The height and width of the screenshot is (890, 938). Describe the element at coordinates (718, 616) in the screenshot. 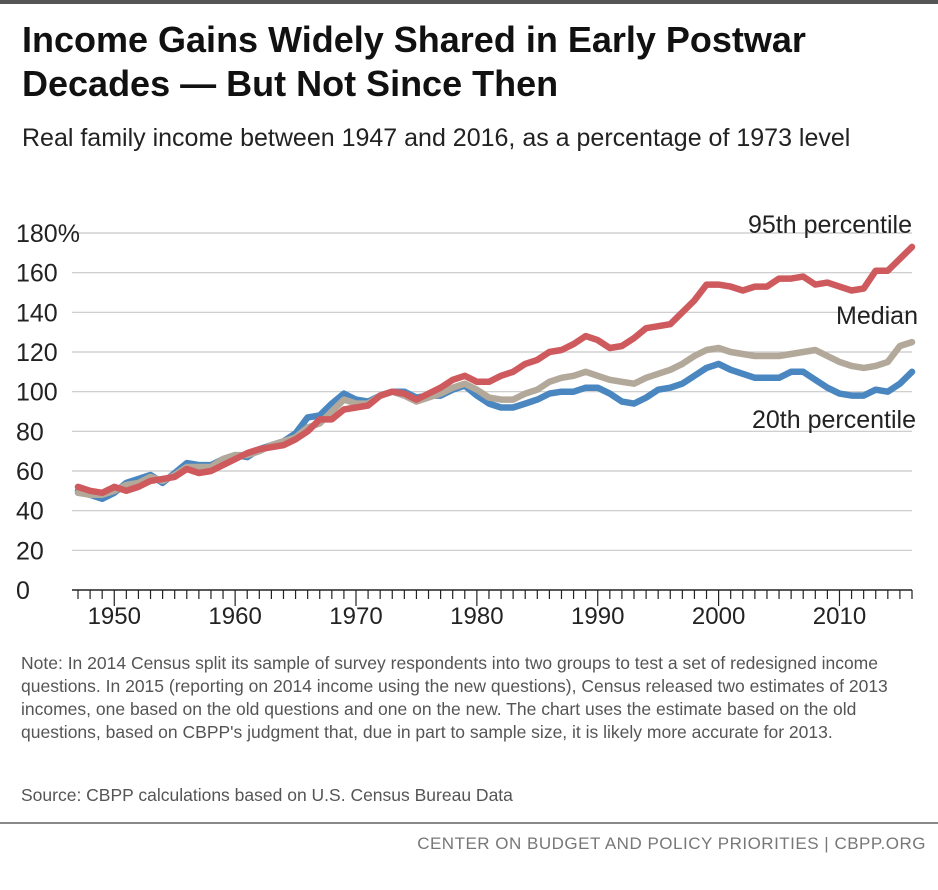

I see `x-tick-label: 2000` at that location.